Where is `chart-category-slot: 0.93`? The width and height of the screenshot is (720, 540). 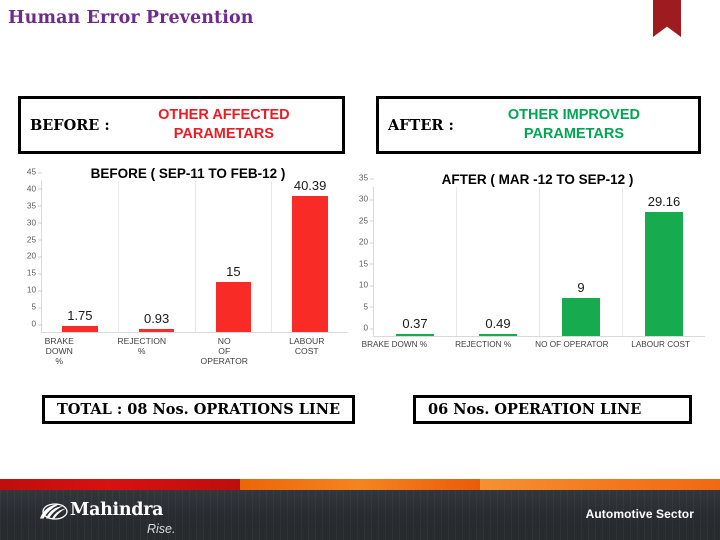
chart-category-slot: 0.93 is located at coordinates (157, 256).